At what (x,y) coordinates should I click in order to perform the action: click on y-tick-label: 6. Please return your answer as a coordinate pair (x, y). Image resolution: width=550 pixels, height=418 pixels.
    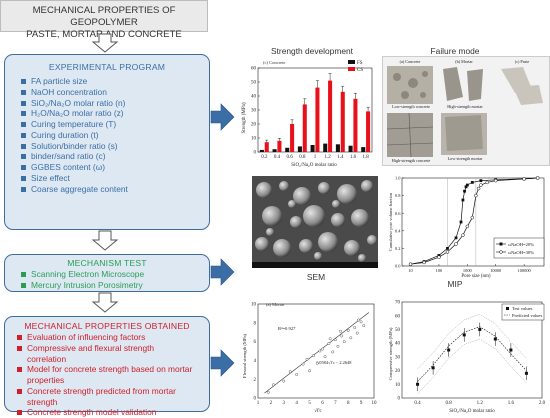
    Looking at the image, I should click on (255, 342).